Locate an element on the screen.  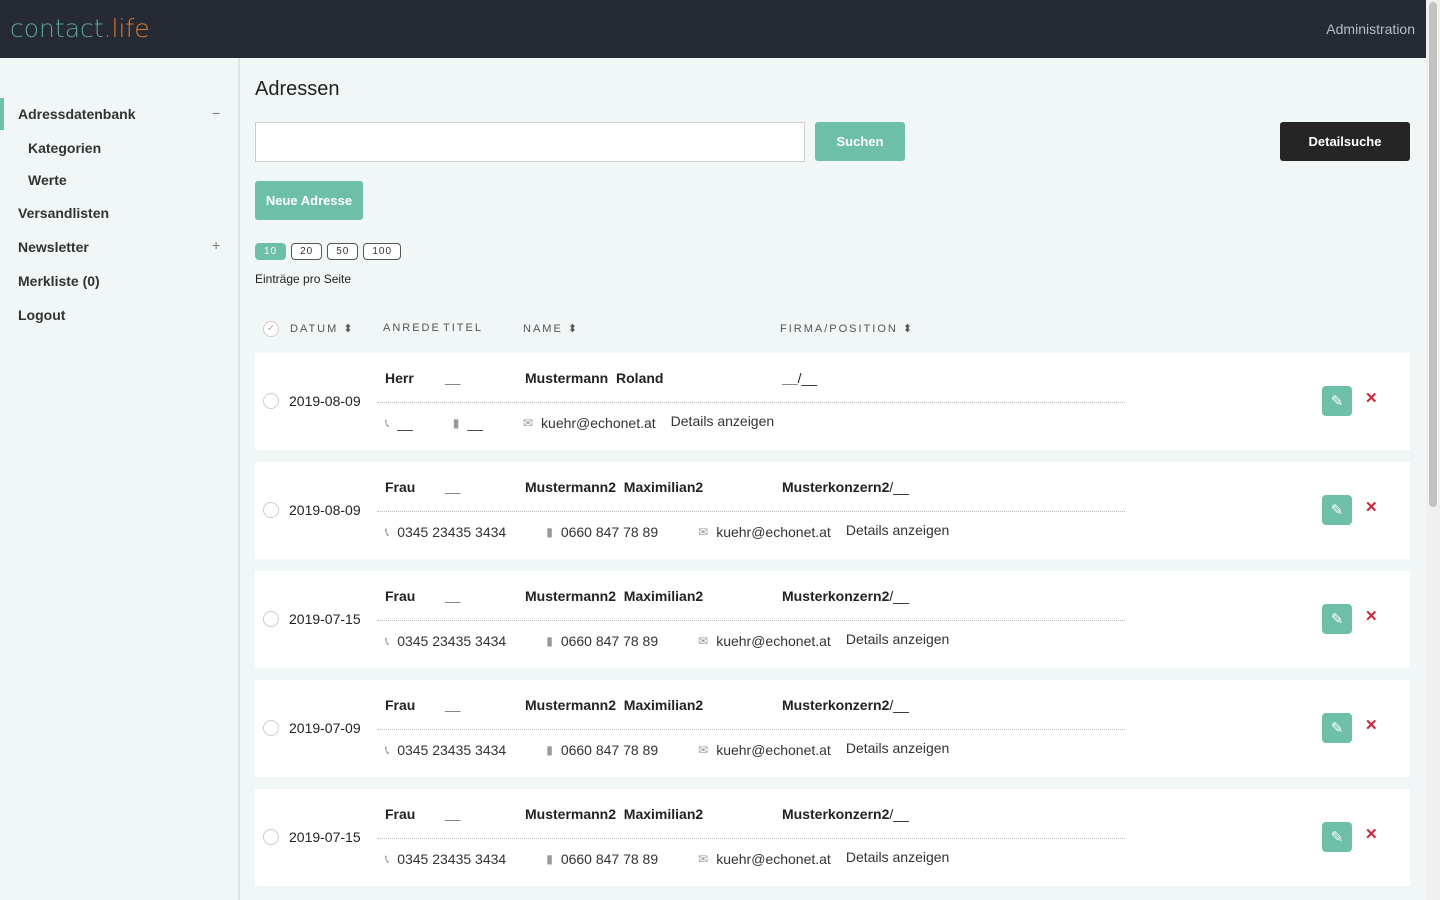
sidebar-item-versandlisten: Versandlisten is located at coordinates (64, 213).